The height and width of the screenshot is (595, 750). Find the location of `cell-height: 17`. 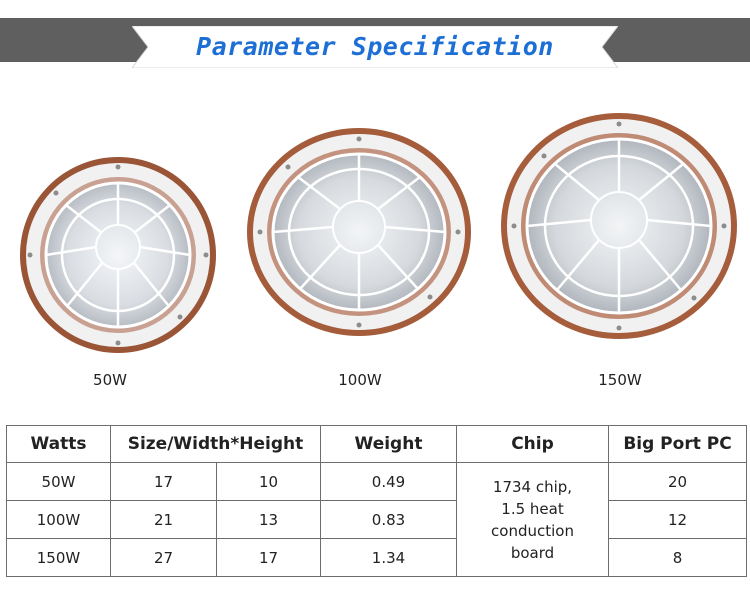

cell-height: 17 is located at coordinates (268, 557).